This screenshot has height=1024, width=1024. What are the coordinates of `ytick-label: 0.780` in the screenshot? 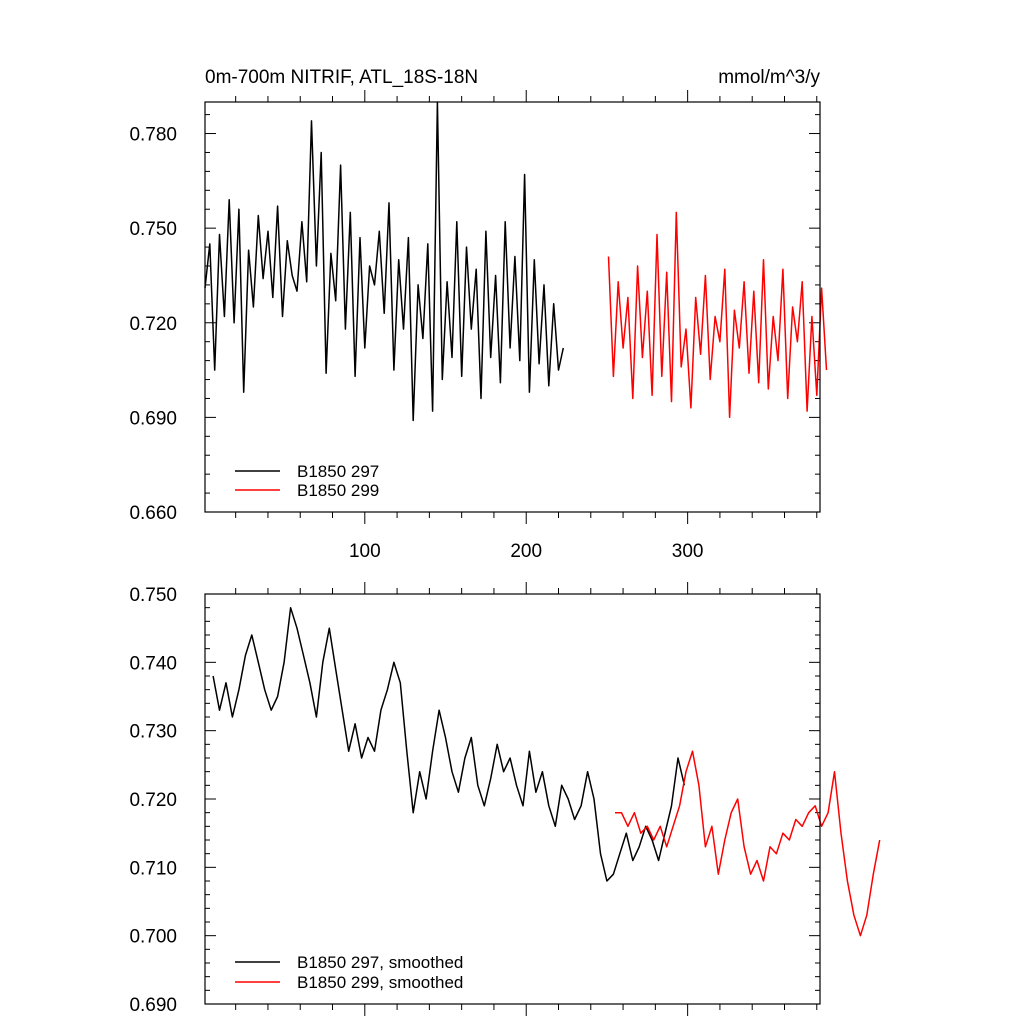 It's located at (153, 135).